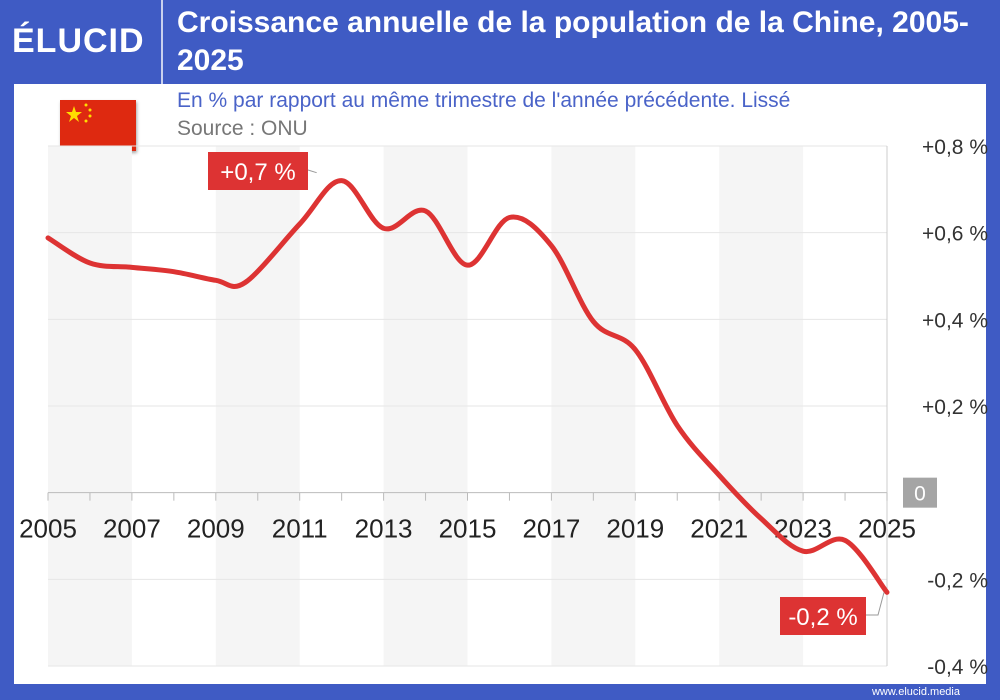 This screenshot has height=700, width=1000. Describe the element at coordinates (468, 529) in the screenshot. I see `x-tick-label: 2015` at that location.